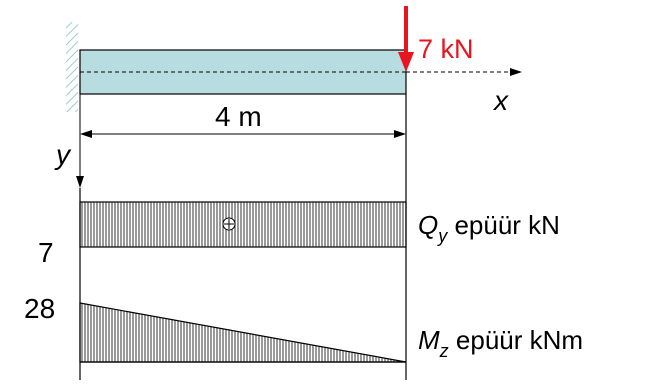  I want to click on dimension-arrow-left, so click(86, 134).